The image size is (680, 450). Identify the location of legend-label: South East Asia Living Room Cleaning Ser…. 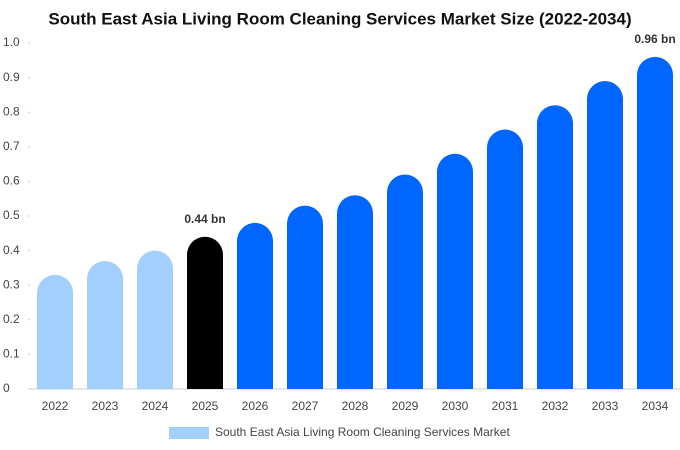
(362, 432).